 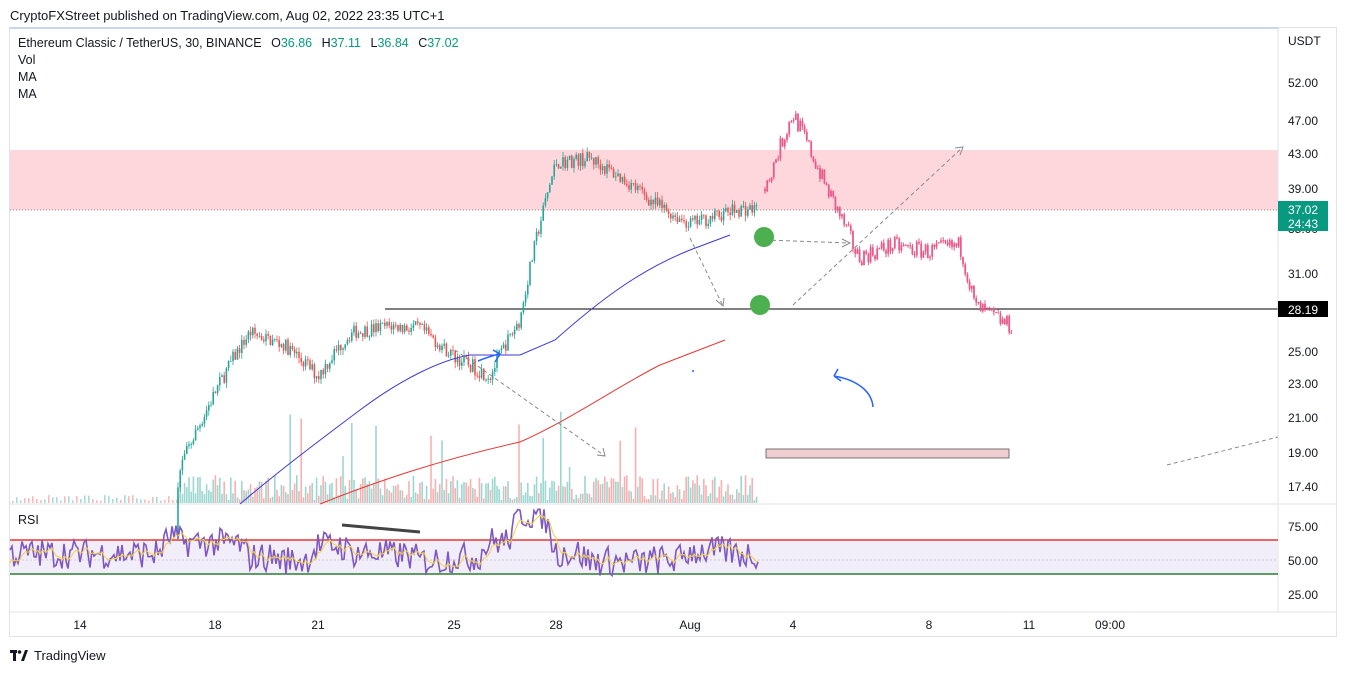 What do you see at coordinates (489, 356) in the screenshot?
I see `blue-arrow-left` at bounding box center [489, 356].